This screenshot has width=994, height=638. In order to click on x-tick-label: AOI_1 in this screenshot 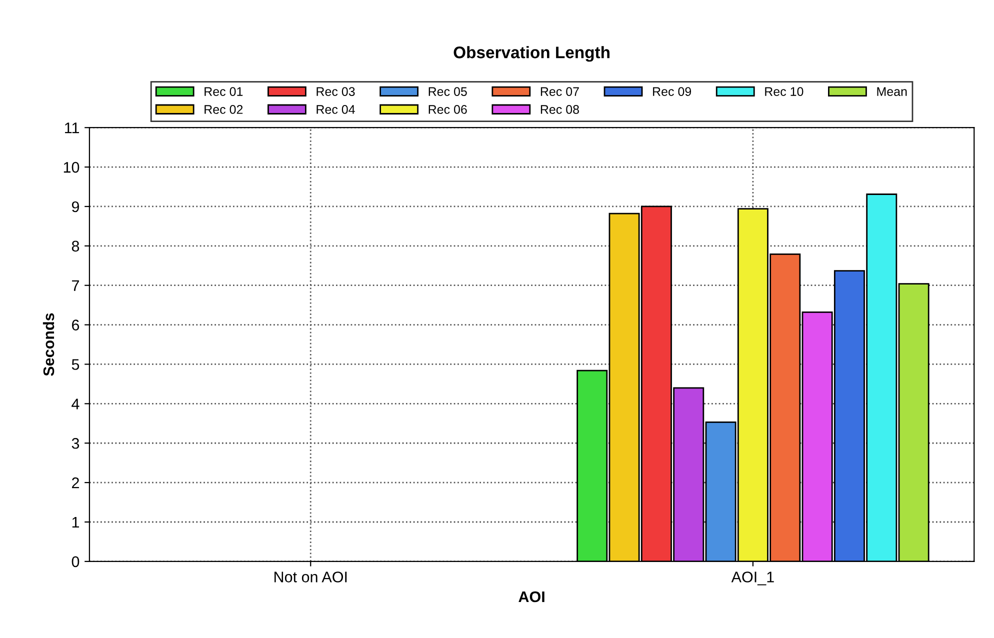, I will do `click(752, 579)`.